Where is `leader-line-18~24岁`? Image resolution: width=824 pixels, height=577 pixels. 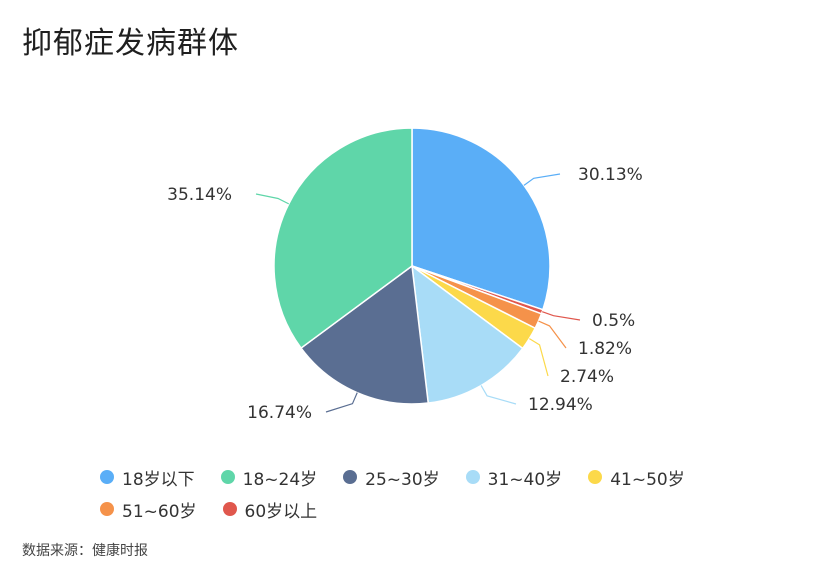 leader-line-18~24岁 is located at coordinates (272, 199).